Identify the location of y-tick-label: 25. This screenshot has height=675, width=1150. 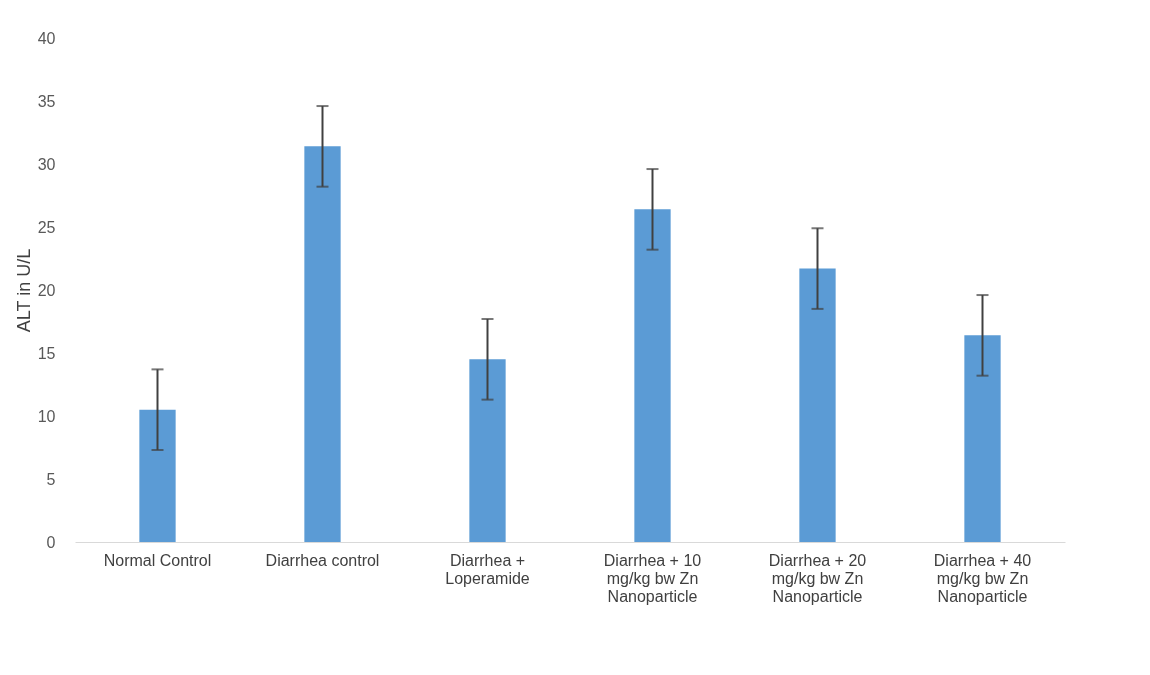
(46, 227).